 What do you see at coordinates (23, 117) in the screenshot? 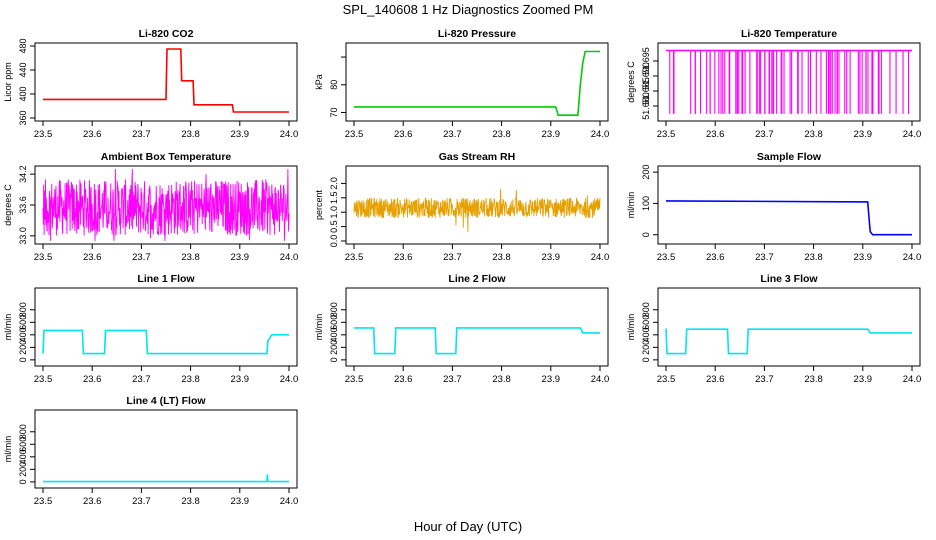
I see `y-tick-label: 360` at bounding box center [23, 117].